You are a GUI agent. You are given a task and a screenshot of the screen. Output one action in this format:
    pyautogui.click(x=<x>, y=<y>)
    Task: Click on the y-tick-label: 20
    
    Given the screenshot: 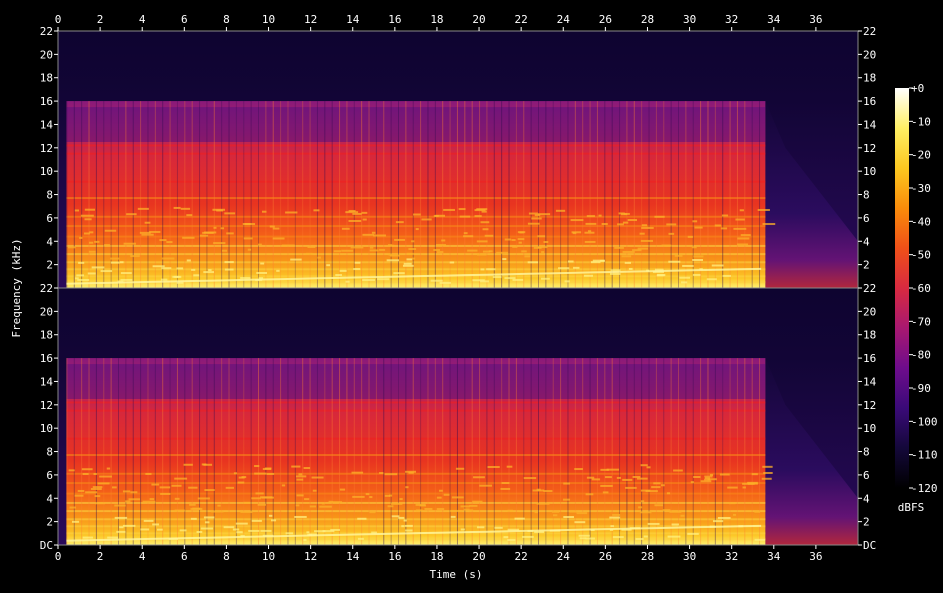 What is the action you would take?
    pyautogui.click(x=46, y=54)
    